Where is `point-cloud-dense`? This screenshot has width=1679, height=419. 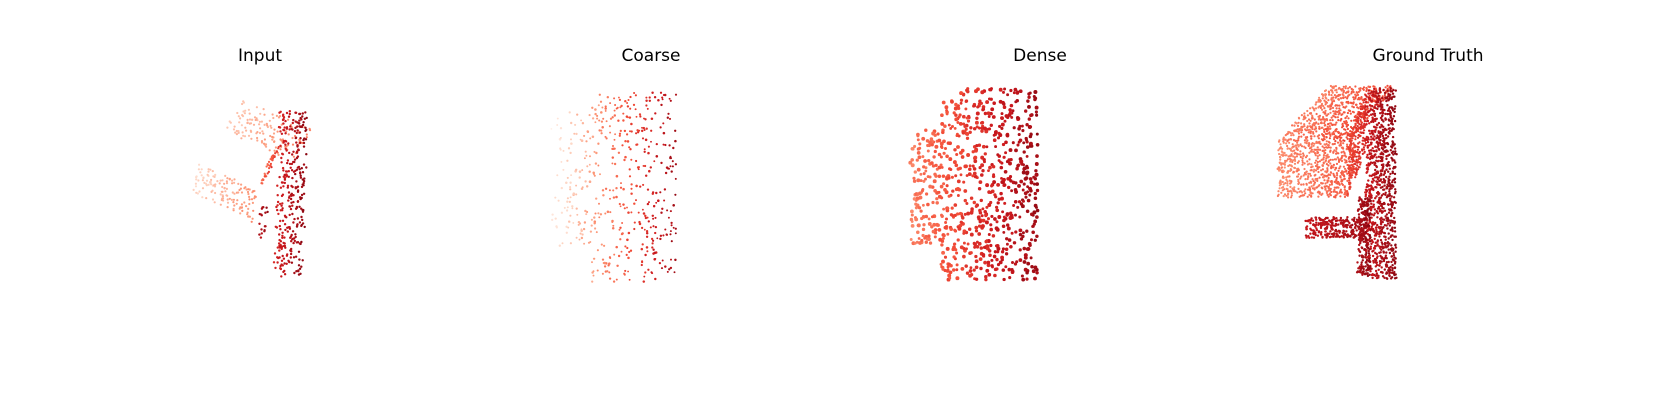 point-cloud-dense is located at coordinates (974, 184).